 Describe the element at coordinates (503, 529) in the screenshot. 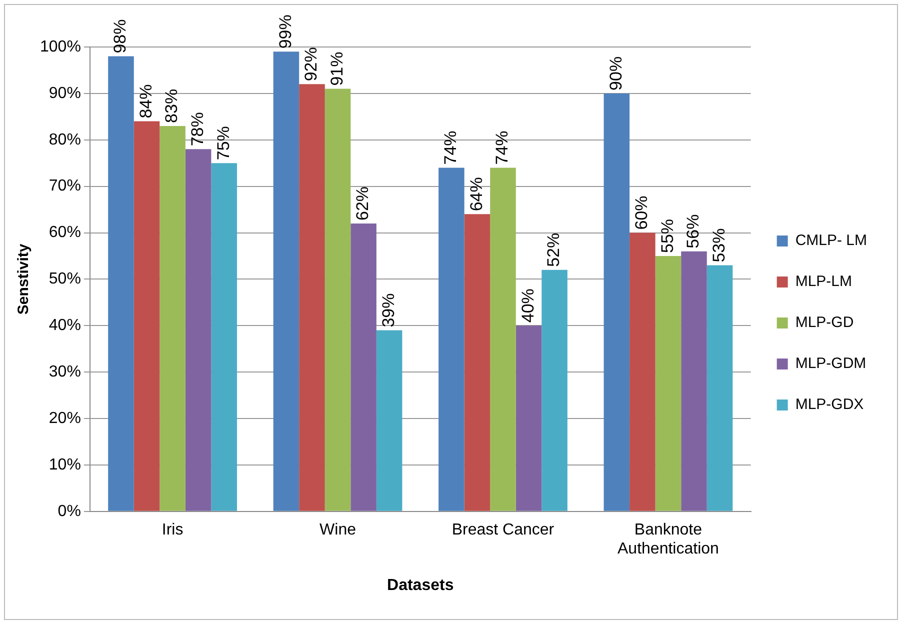

I see `x-tick-label: Breast Cancer` at that location.